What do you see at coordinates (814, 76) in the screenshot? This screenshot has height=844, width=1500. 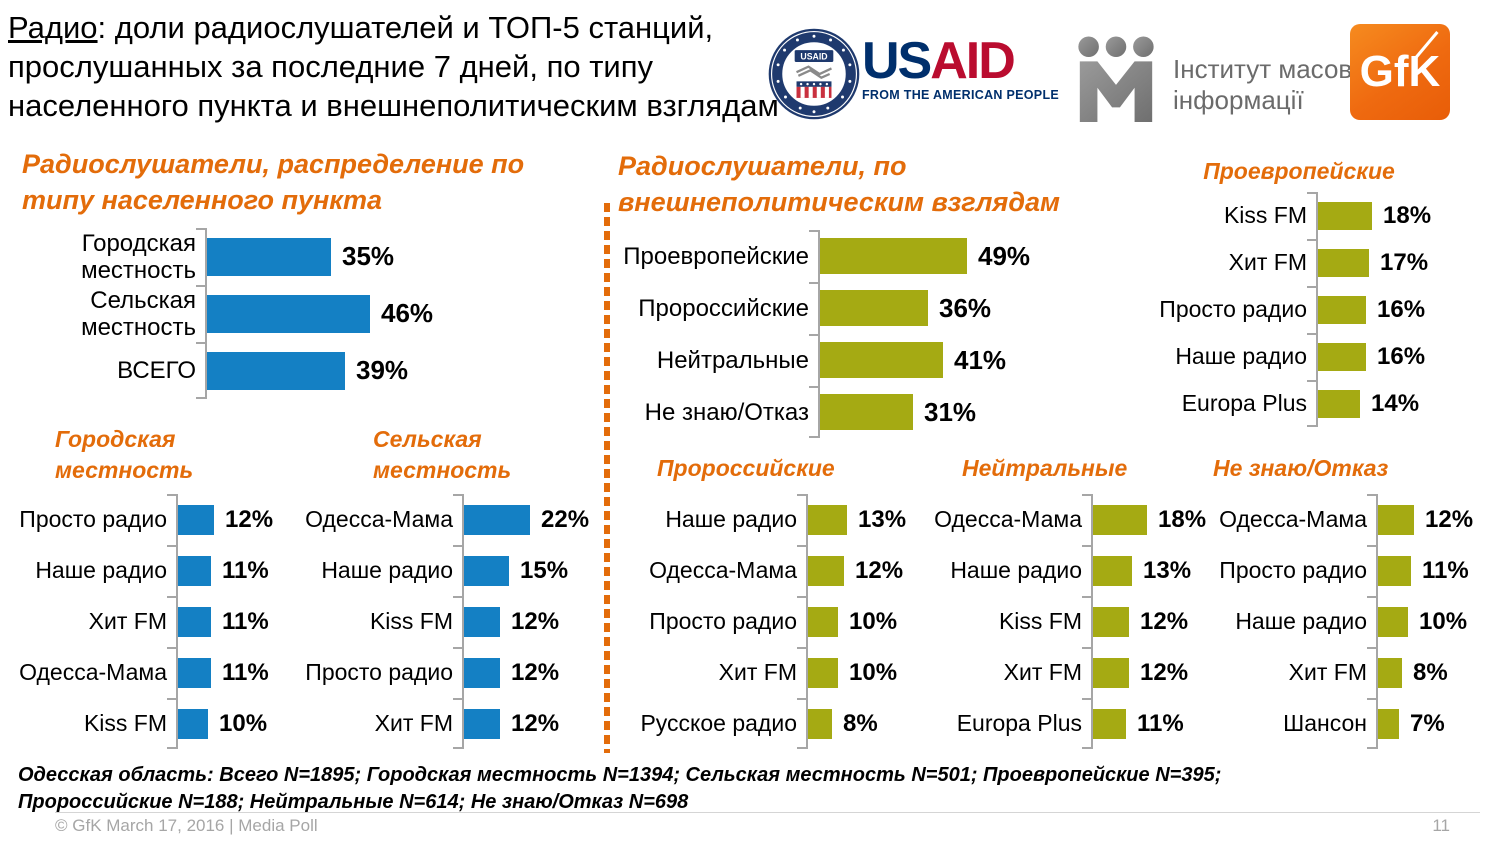 I see `usaid-seal-logo: USAID` at bounding box center [814, 76].